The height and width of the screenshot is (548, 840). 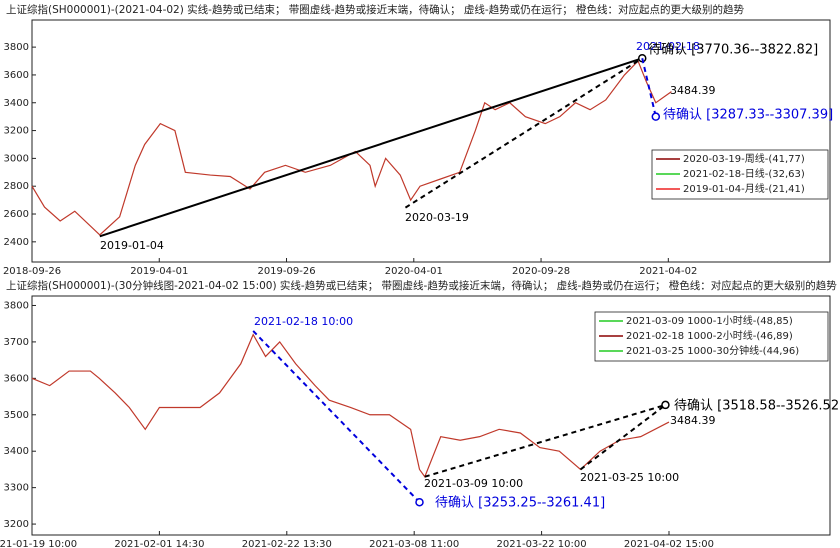 I want to click on x-tick-label: 2019-09-26, so click(x=286, y=271).